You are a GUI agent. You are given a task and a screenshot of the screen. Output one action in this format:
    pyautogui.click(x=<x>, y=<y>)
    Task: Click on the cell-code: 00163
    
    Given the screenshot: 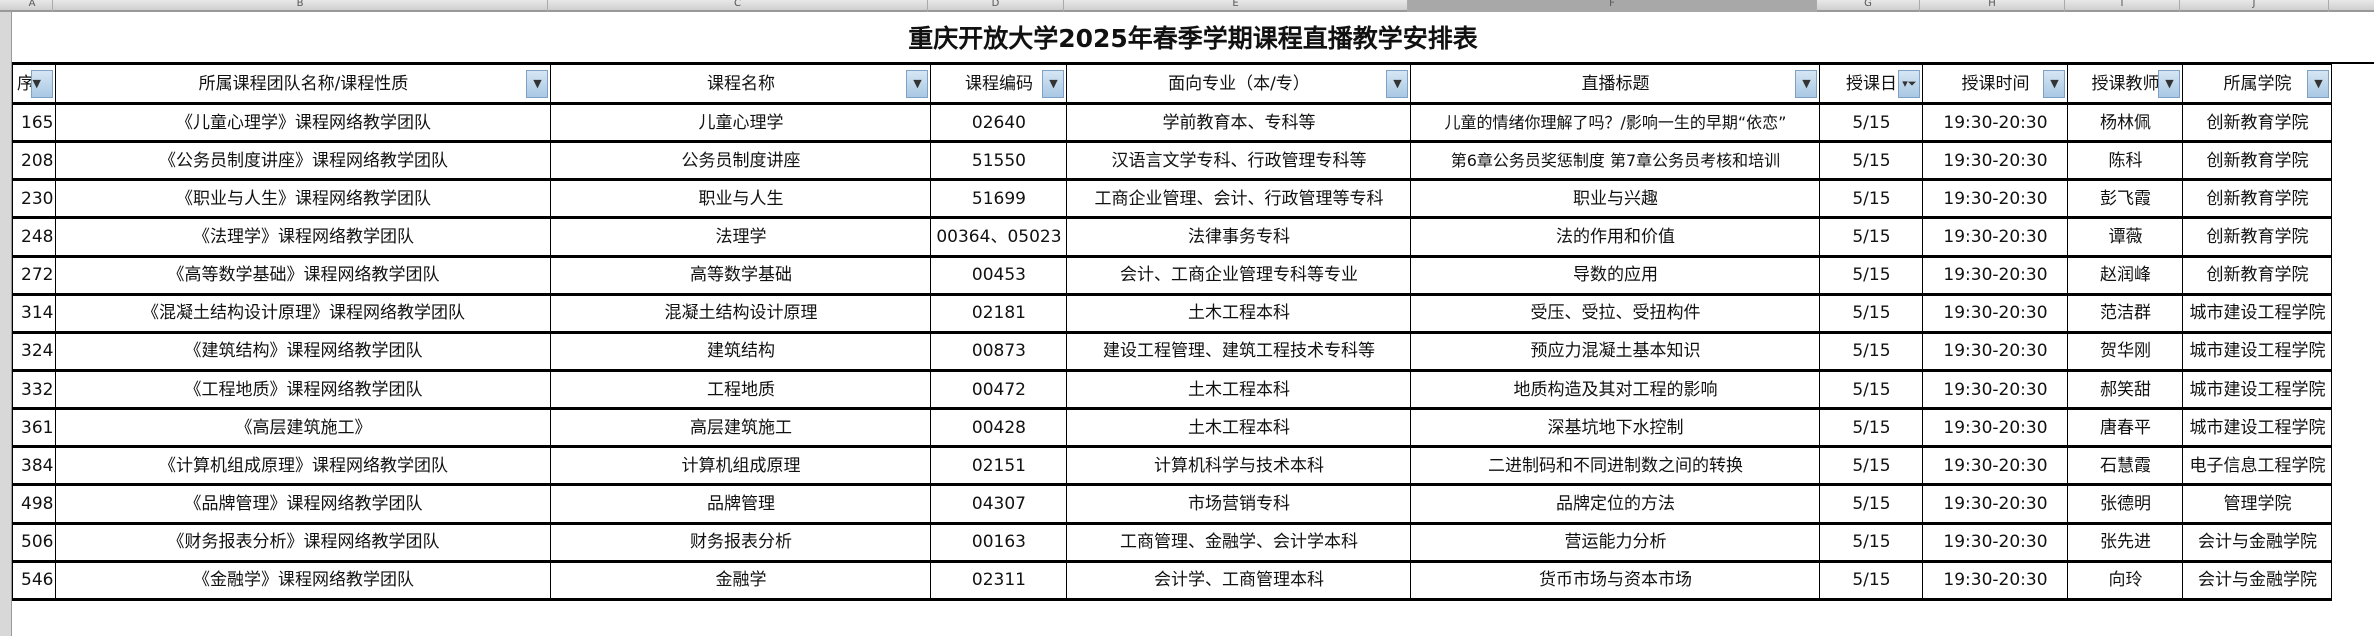 What is the action you would take?
    pyautogui.click(x=999, y=542)
    